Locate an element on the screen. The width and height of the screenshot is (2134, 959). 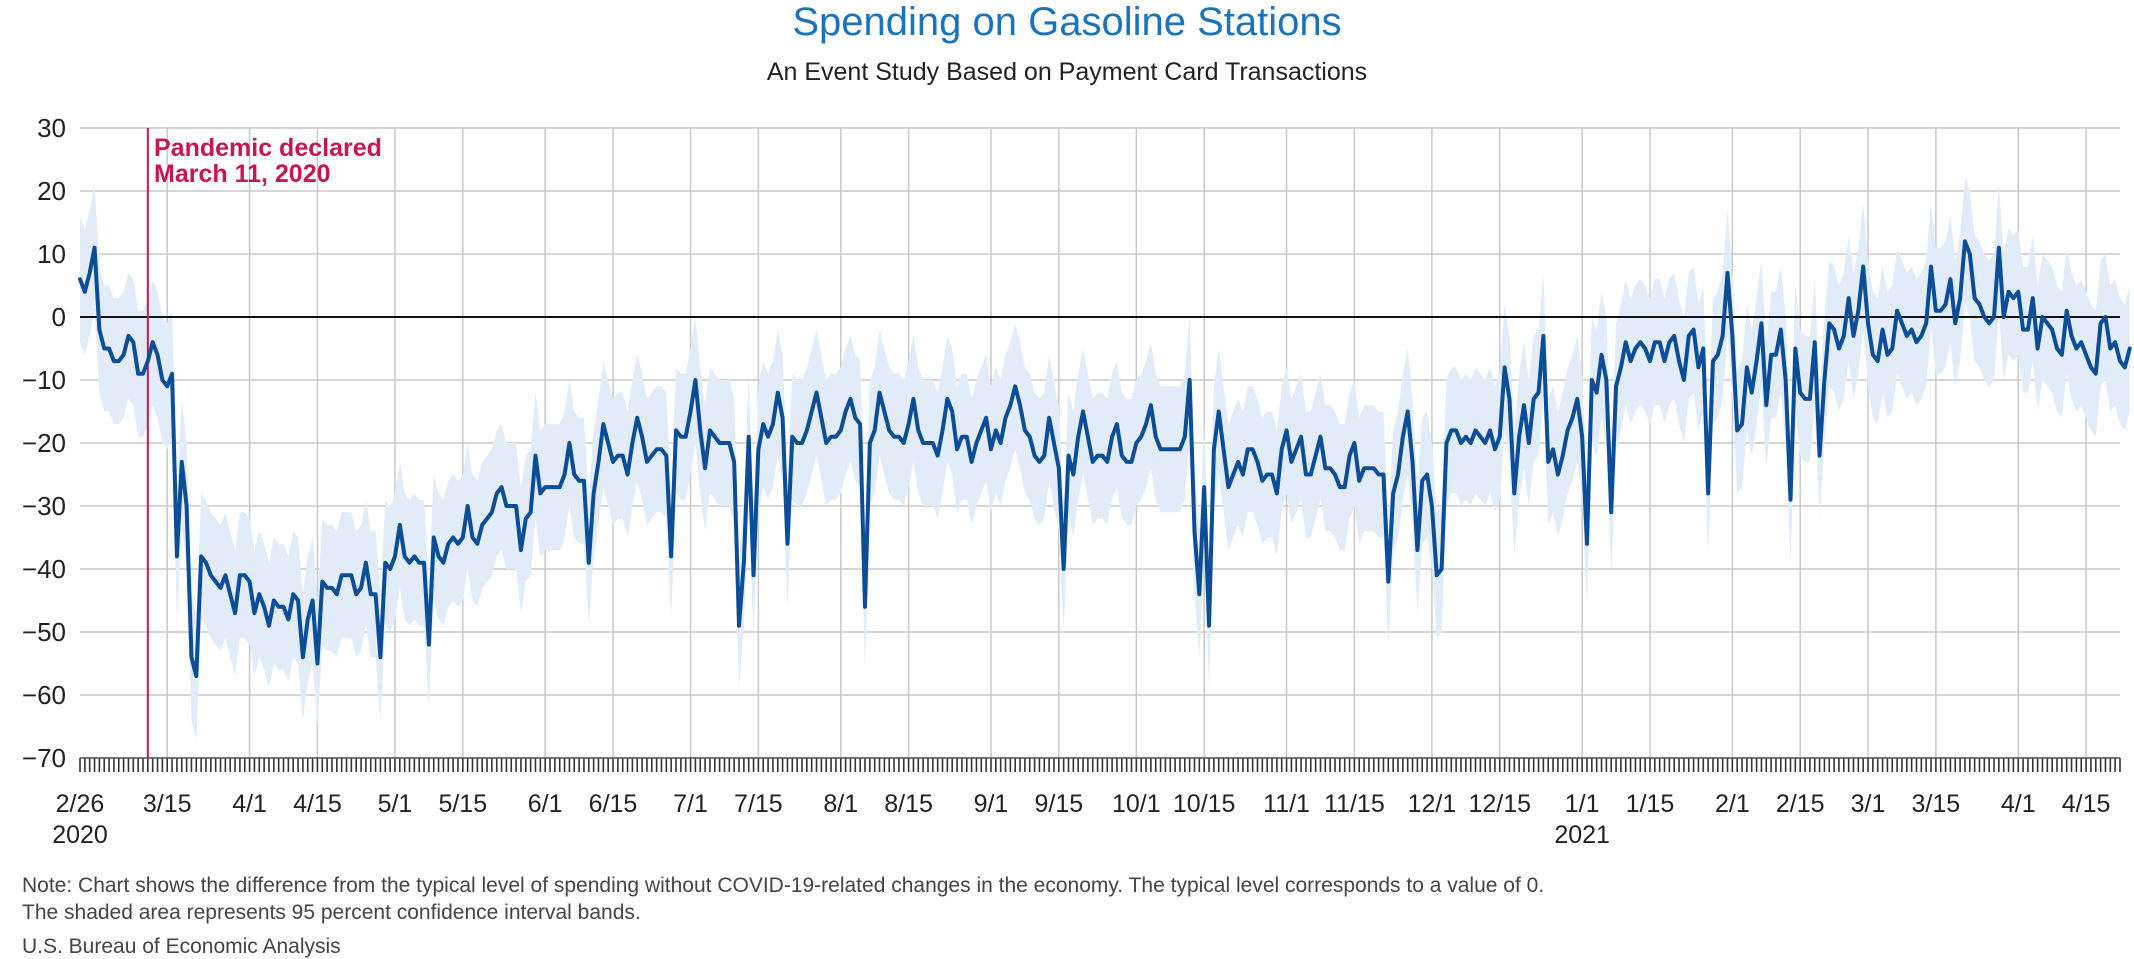
y-tick-label: 10 is located at coordinates (51, 254).